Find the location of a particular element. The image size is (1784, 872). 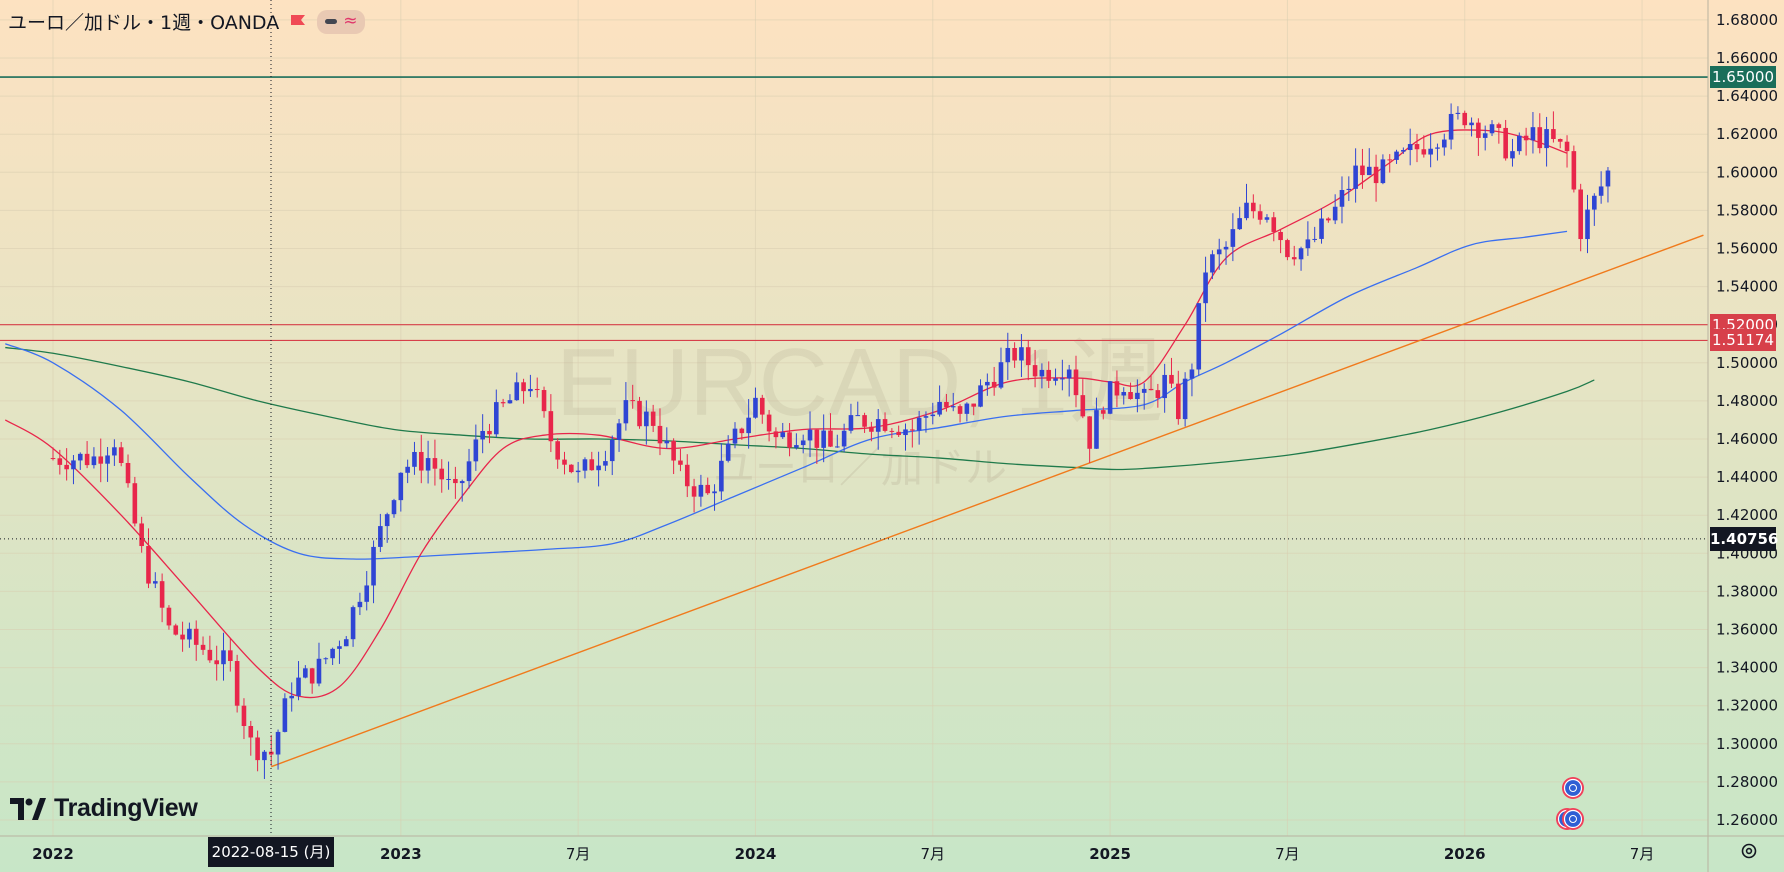

y-tick-label: 1.44000 is located at coordinates (1747, 477).